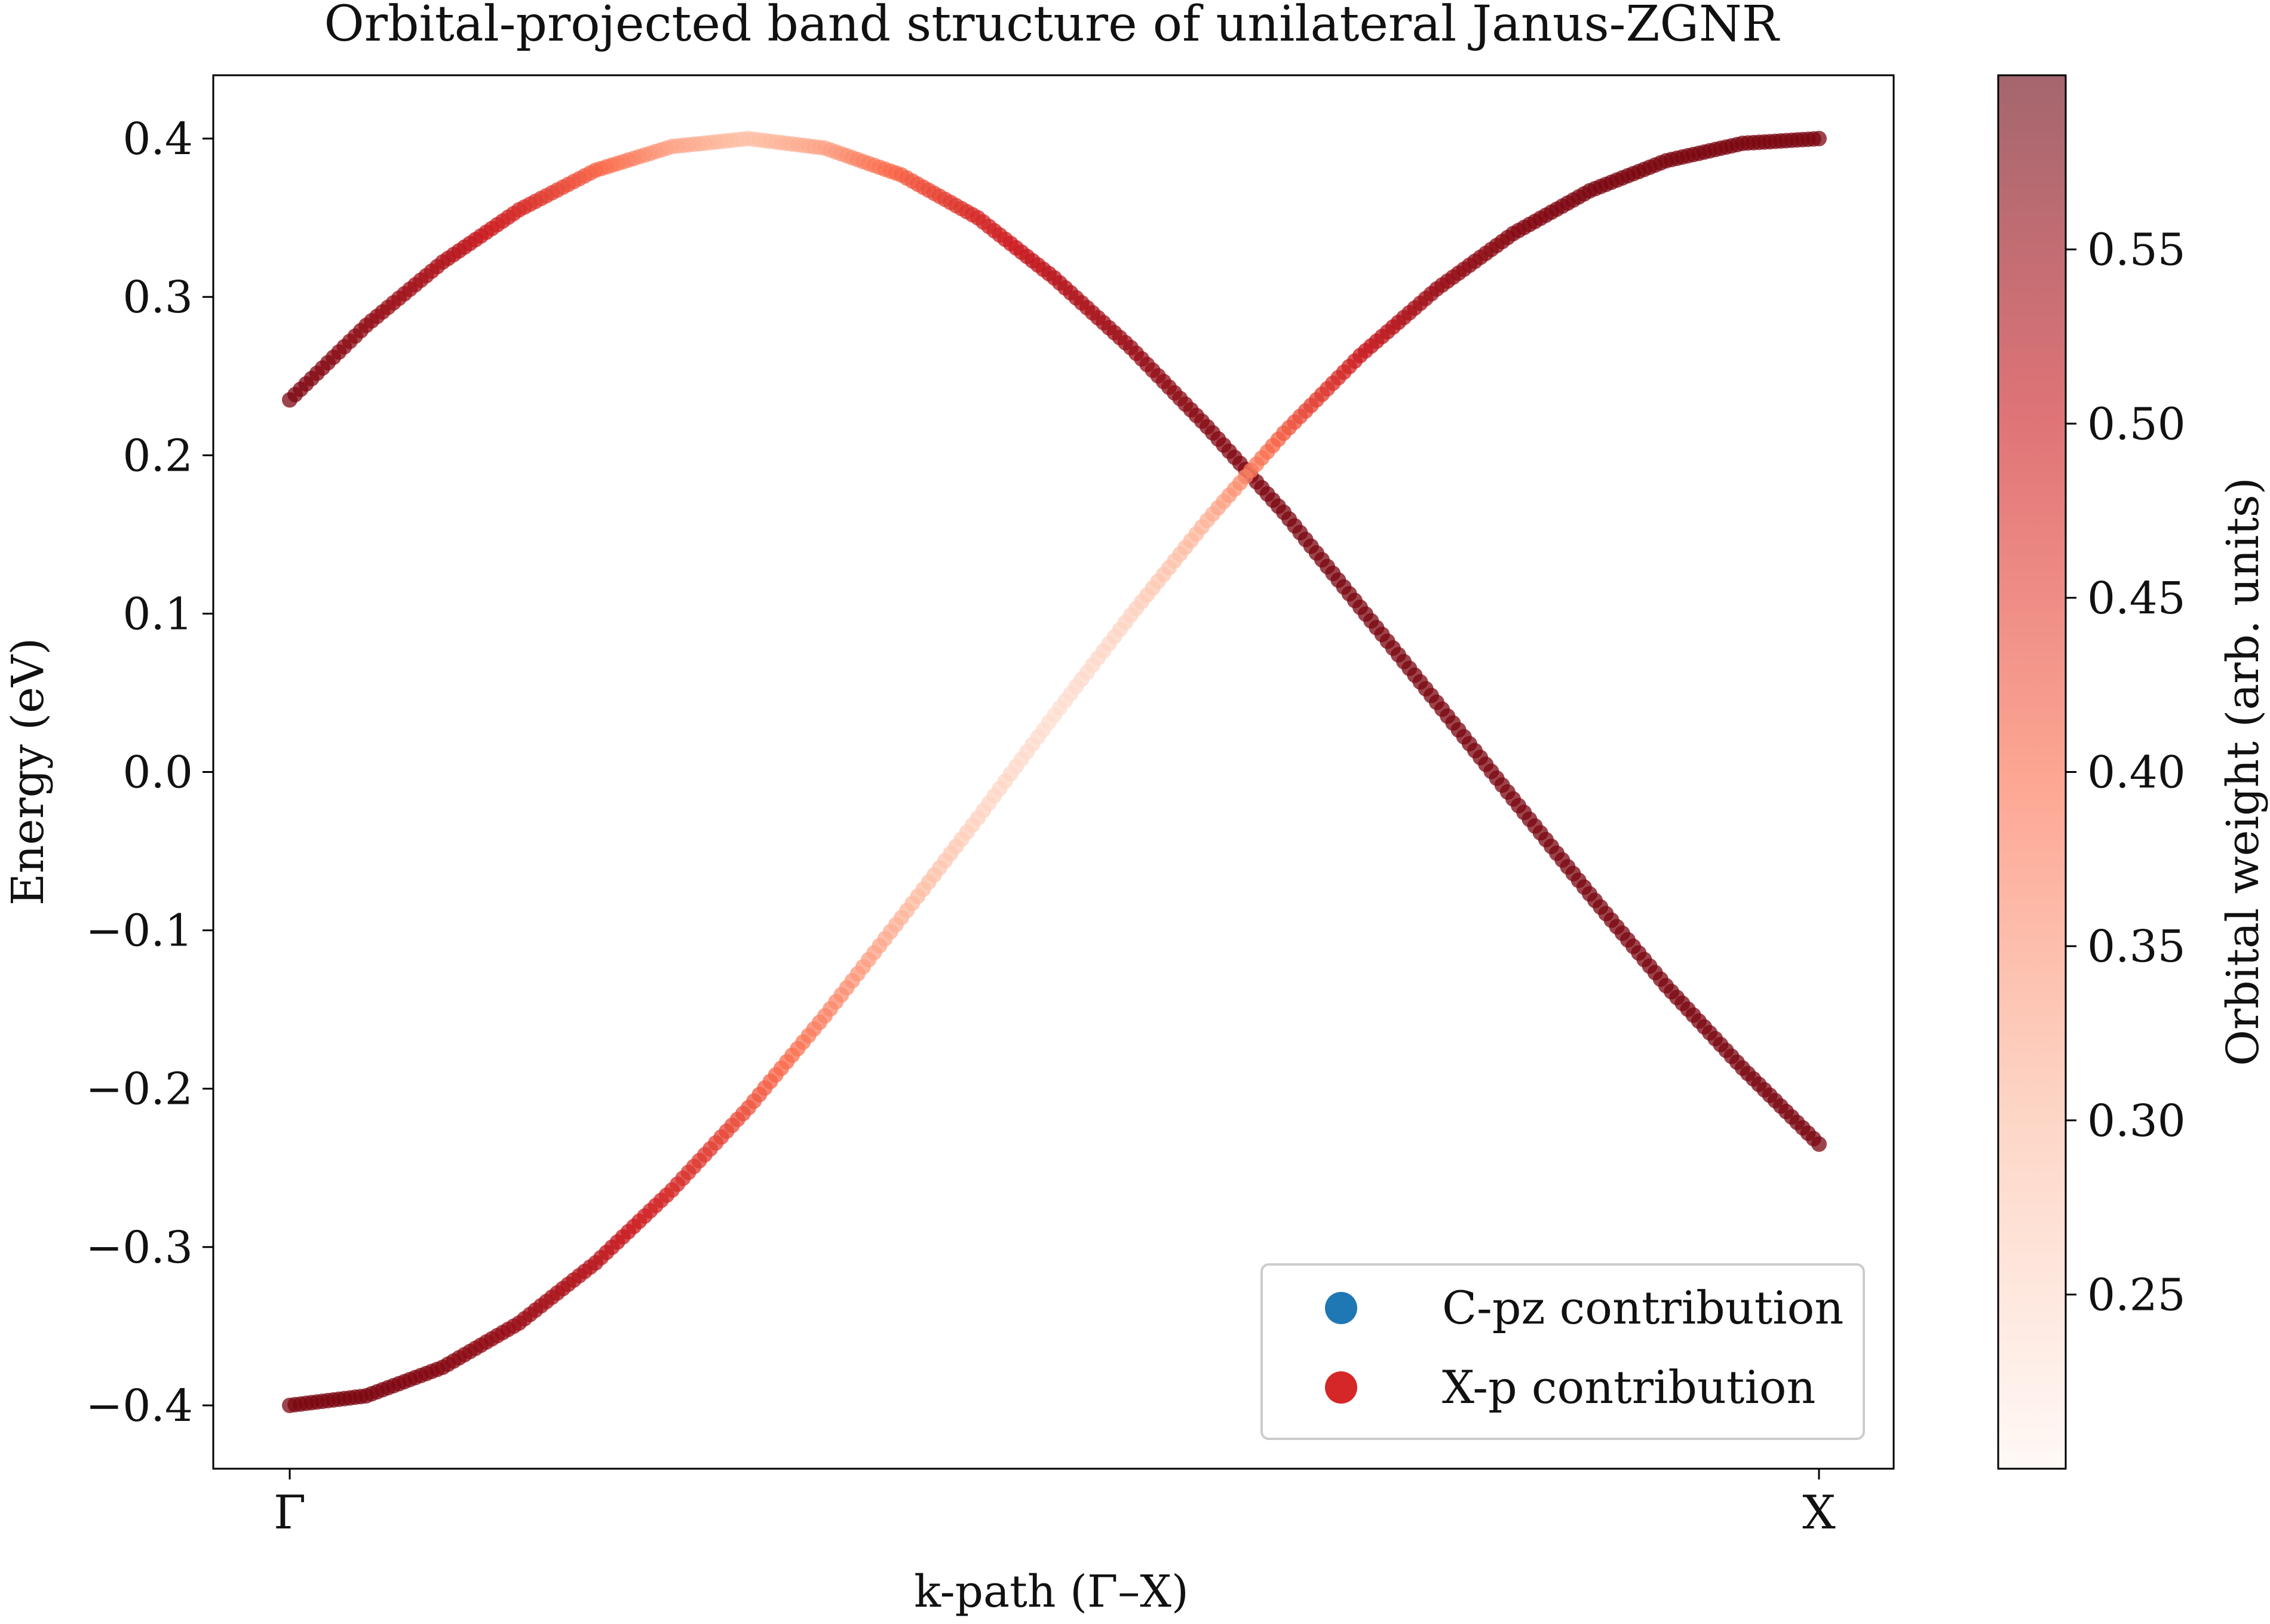  What do you see at coordinates (1819, 1144) in the screenshot?
I see `band-1-point` at bounding box center [1819, 1144].